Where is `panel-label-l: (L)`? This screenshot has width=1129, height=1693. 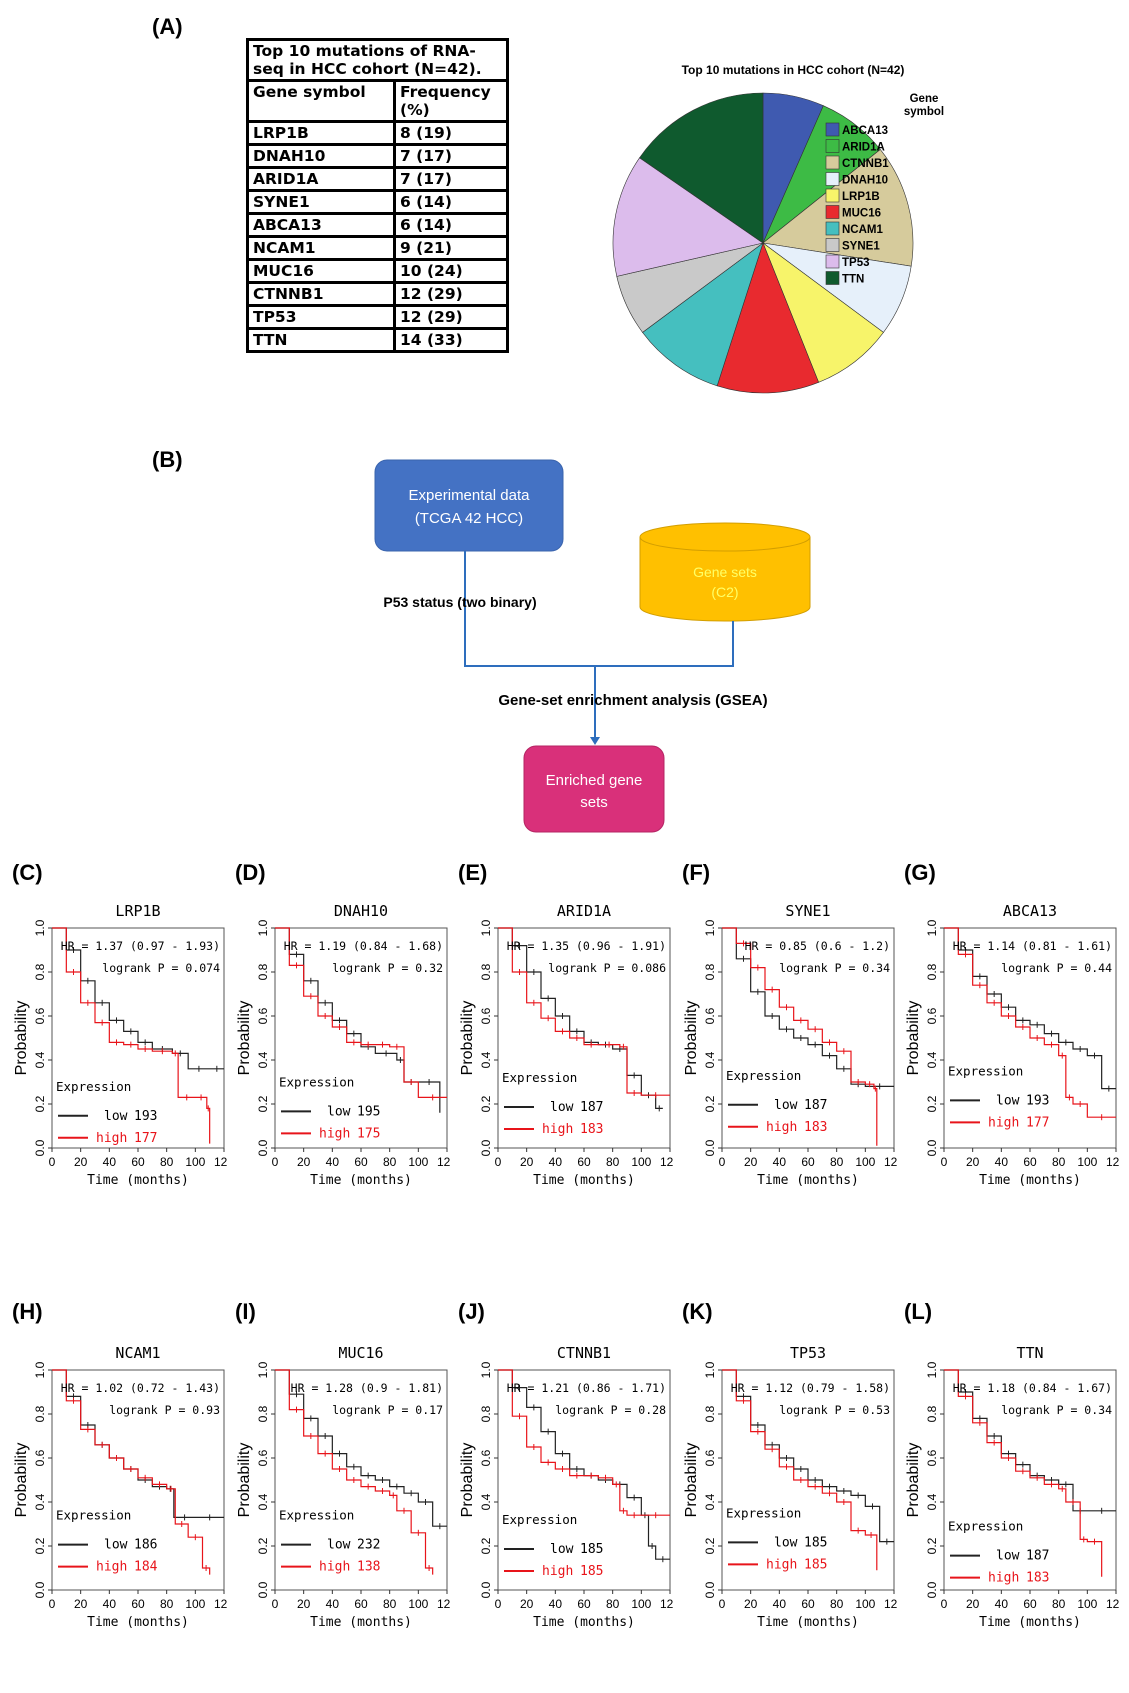
panel-label-l: (L) is located at coordinates (918, 1311).